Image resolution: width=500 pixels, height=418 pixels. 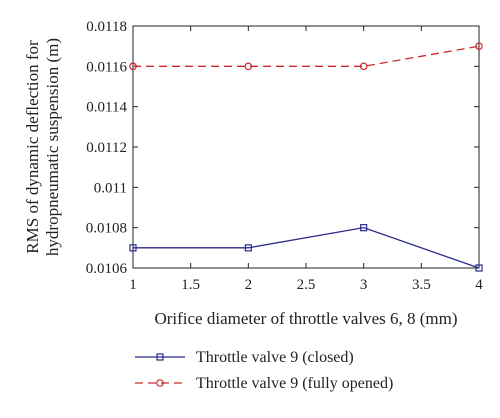 What do you see at coordinates (306, 285) in the screenshot?
I see `x-tick-label: 2.5` at bounding box center [306, 285].